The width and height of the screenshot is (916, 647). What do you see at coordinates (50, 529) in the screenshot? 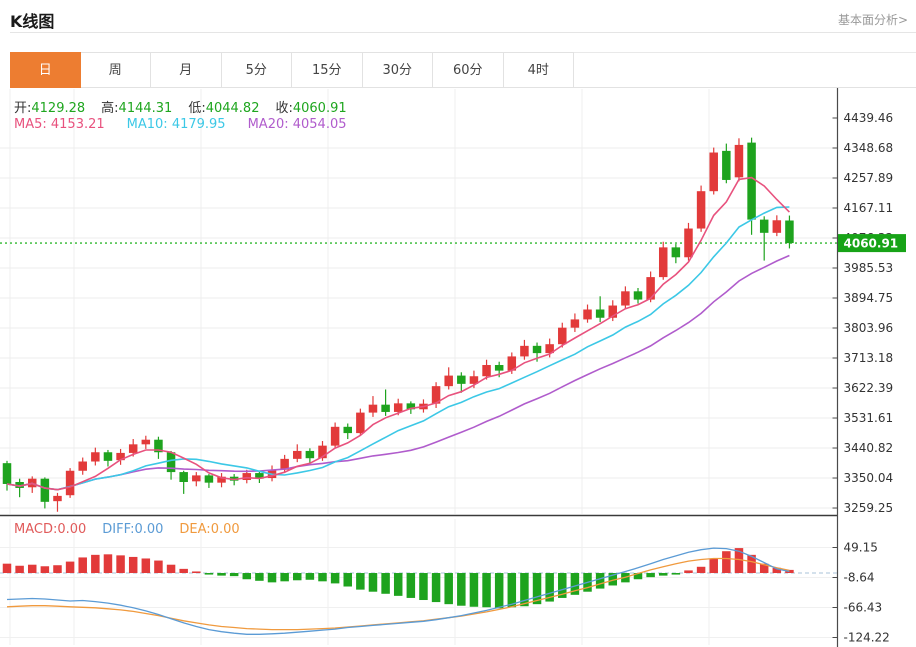
I see `macd-legend-item-0: MACD:0.00` at bounding box center [50, 529].